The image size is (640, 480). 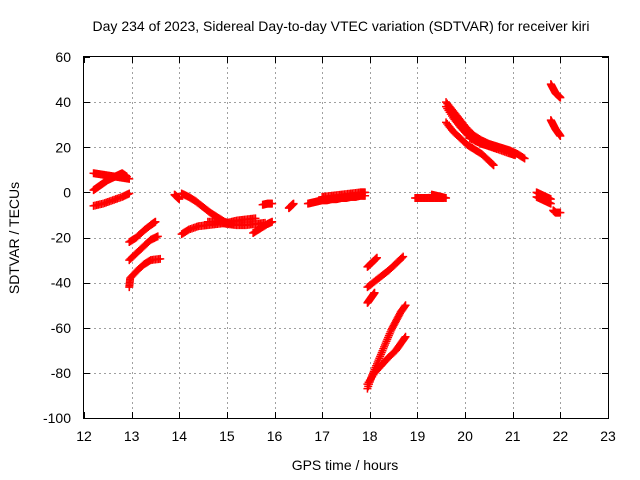 I want to click on x-tick-label: 15, so click(x=227, y=436).